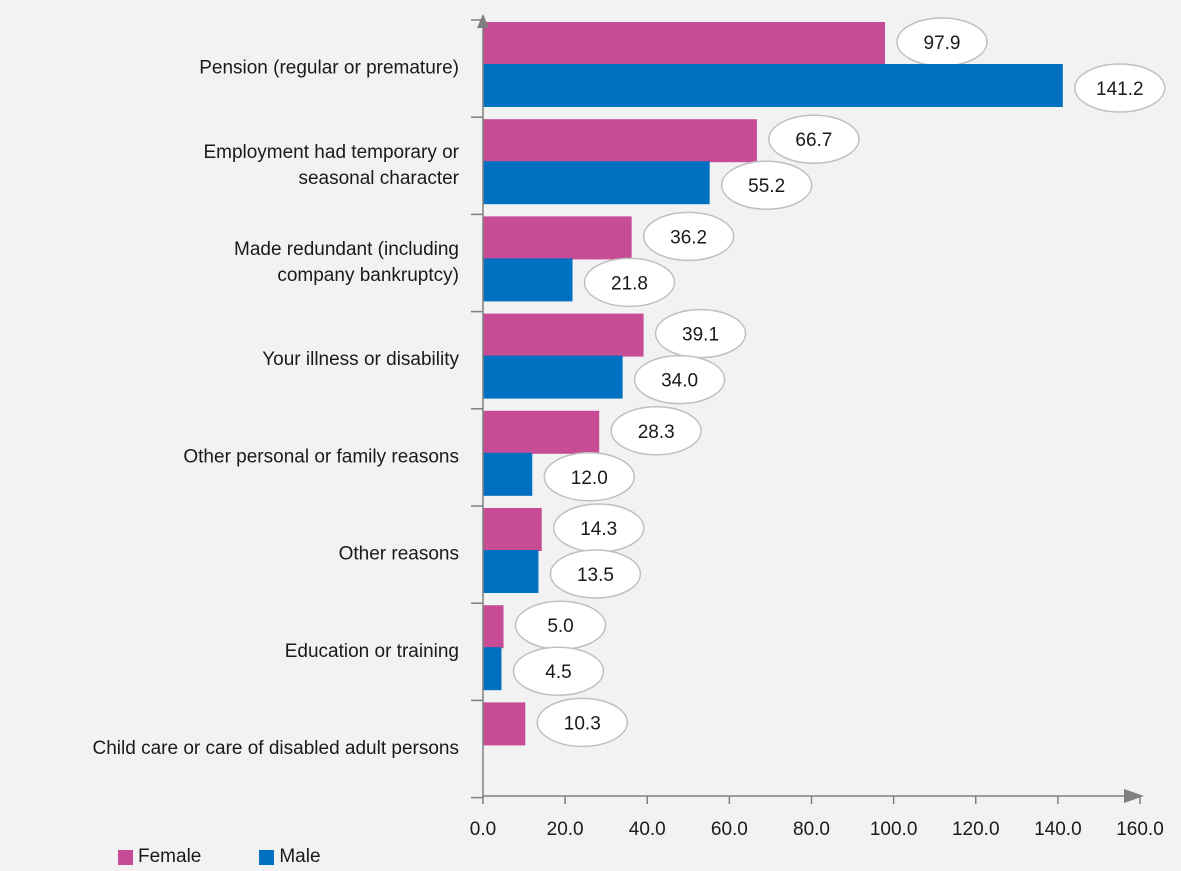  Describe the element at coordinates (483, 829) in the screenshot. I see `x-tick-label-0: 0.0` at that location.